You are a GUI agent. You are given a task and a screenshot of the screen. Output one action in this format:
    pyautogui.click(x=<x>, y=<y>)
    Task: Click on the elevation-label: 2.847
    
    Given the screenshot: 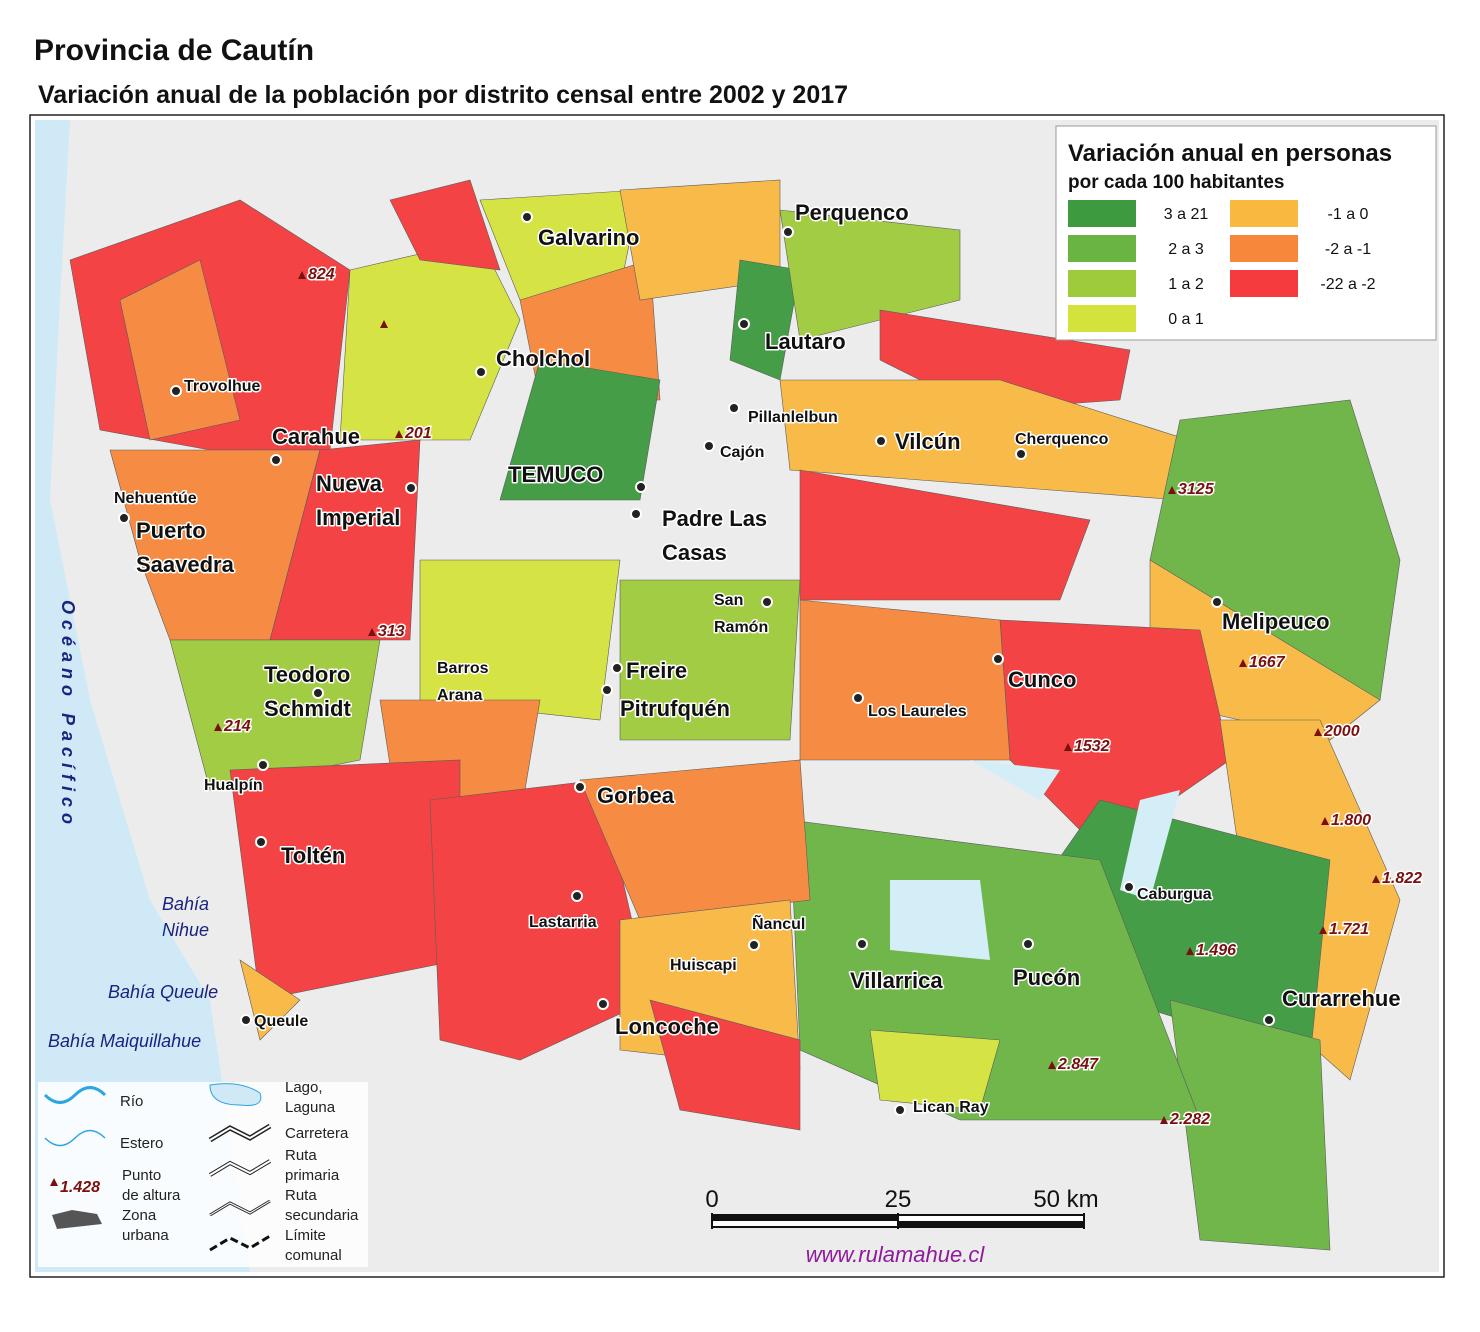 What is the action you would take?
    pyautogui.click(x=1078, y=1064)
    